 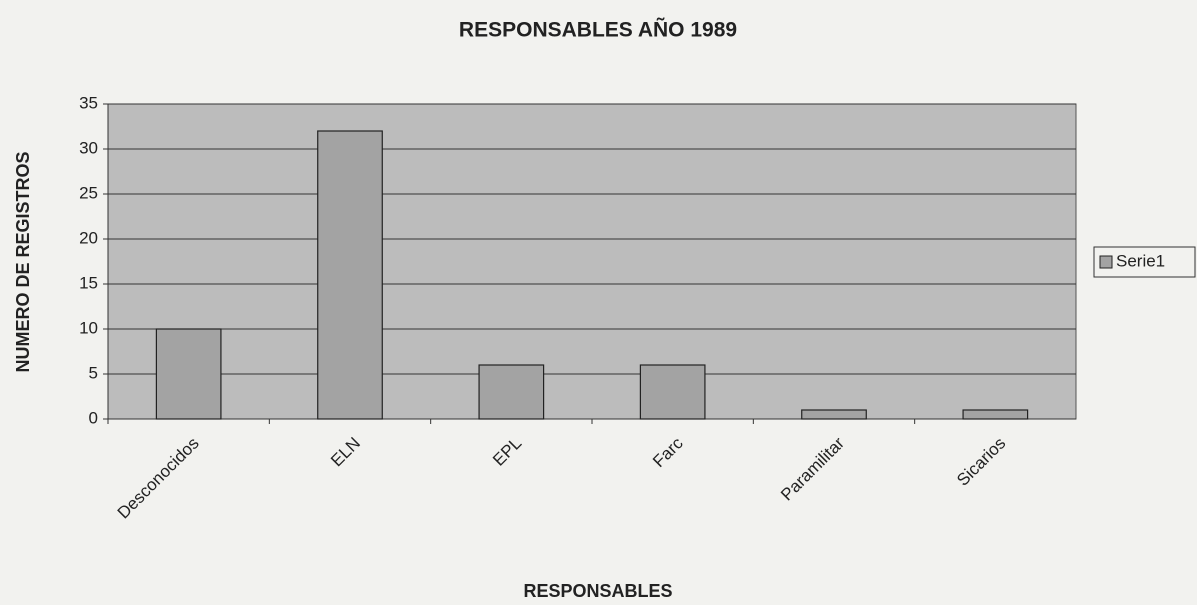 I want to click on y-tick-label: 25, so click(x=88, y=192).